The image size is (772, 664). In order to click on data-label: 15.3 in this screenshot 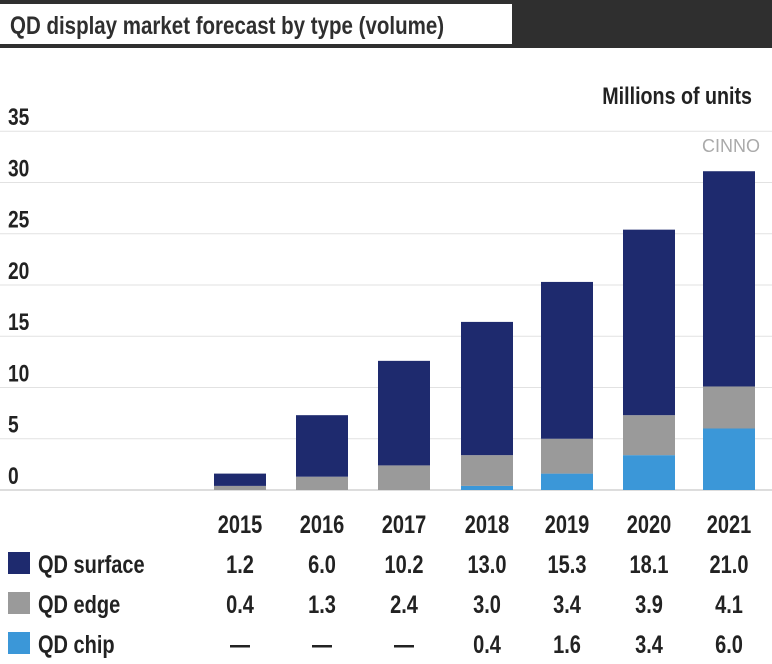, I will do `click(567, 565)`.